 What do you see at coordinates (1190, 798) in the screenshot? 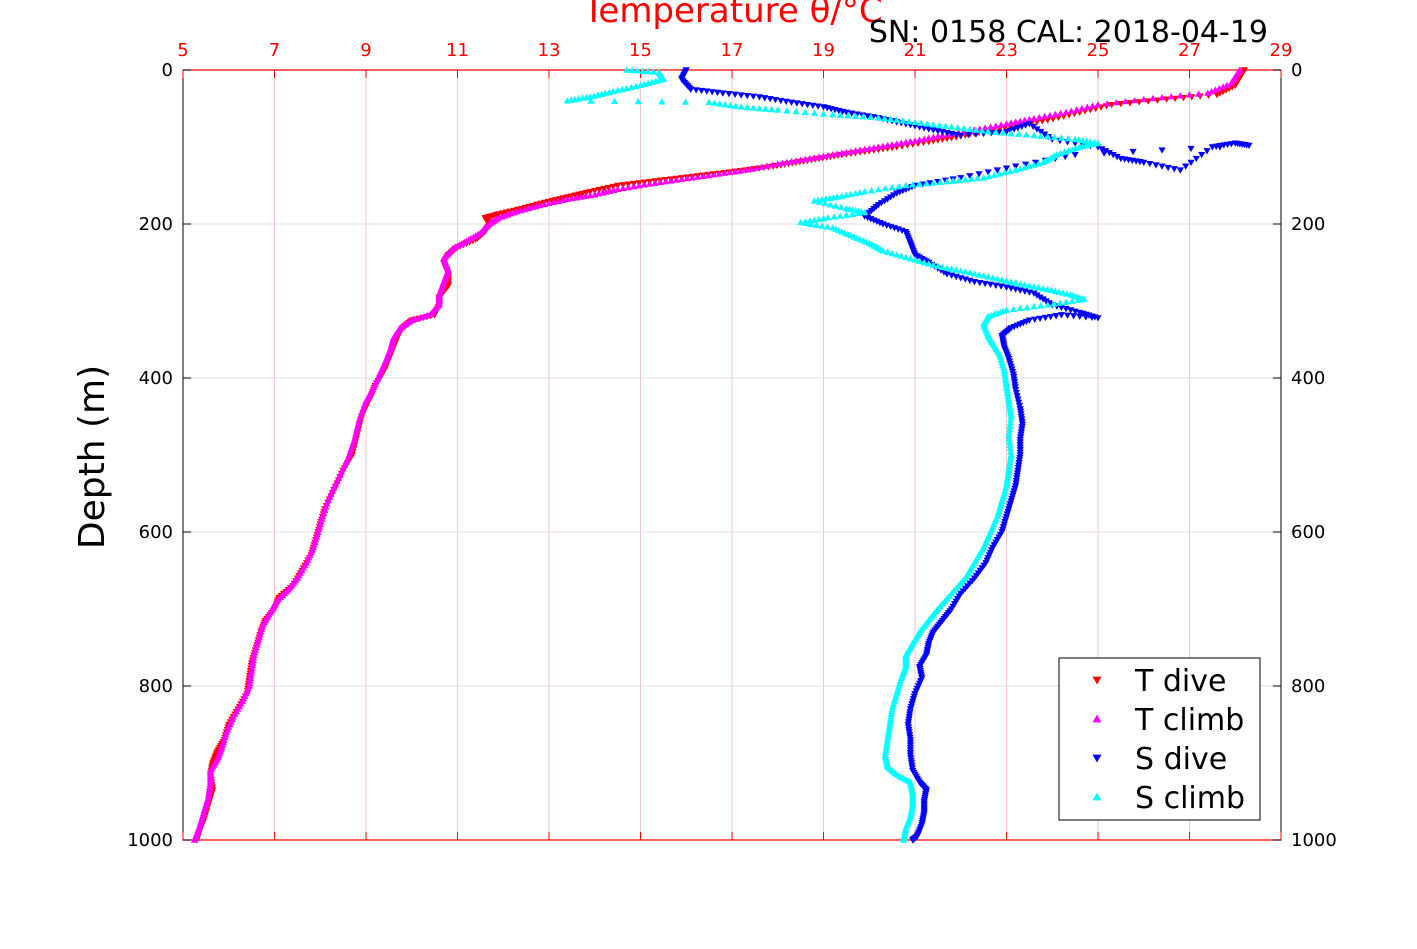
I see `legend-label: S climb` at bounding box center [1190, 798].